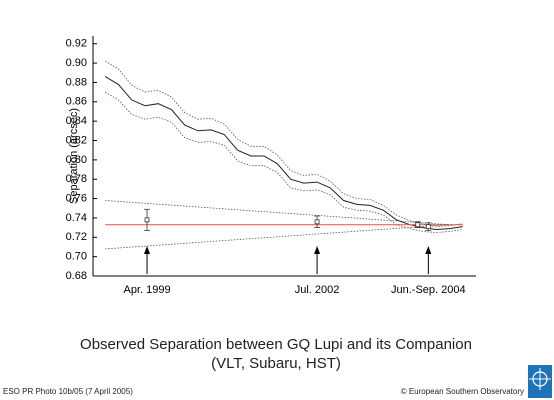 The image size is (554, 400). Describe the element at coordinates (76, 218) in the screenshot. I see `y-tick-label: 0.74` at that location.